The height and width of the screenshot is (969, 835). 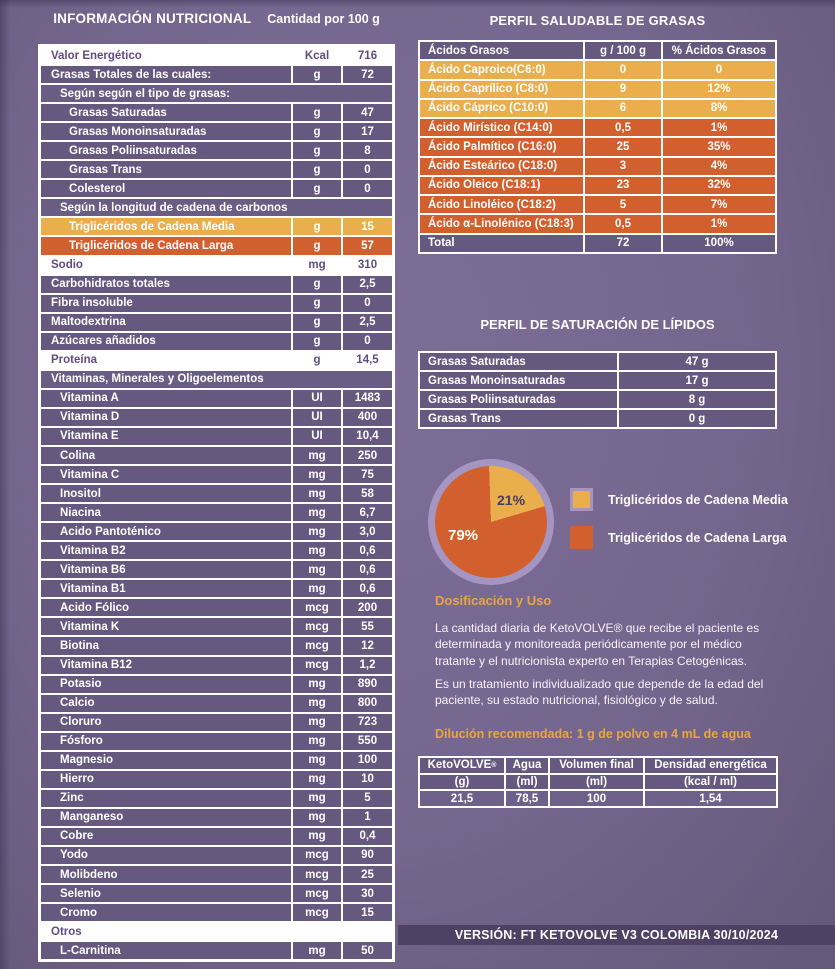 What do you see at coordinates (718, 89) in the screenshot?
I see `fatty-acid-percent: 12%` at bounding box center [718, 89].